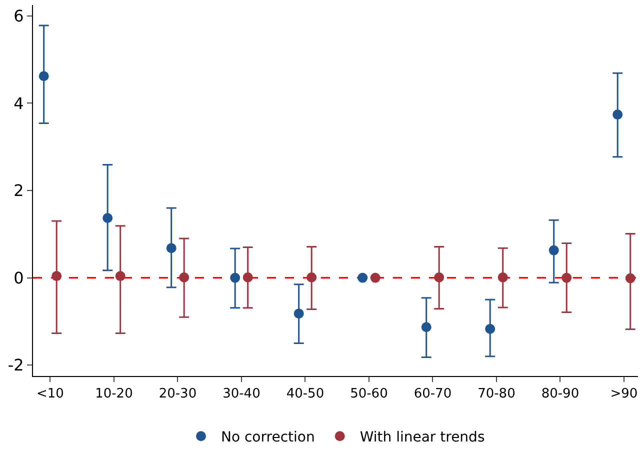 Image resolution: width=640 pixels, height=455 pixels. What do you see at coordinates (422, 438) in the screenshot?
I see `legend-label: With linear trends` at bounding box center [422, 438].